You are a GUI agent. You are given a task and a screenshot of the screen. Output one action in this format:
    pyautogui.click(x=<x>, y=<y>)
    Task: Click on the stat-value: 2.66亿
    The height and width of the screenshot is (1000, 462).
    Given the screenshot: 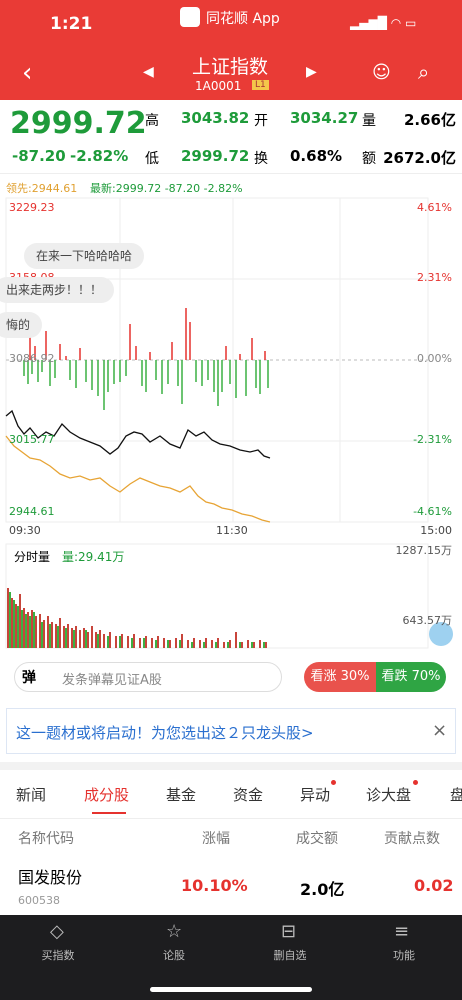 What is the action you would take?
    pyautogui.click(x=429, y=120)
    